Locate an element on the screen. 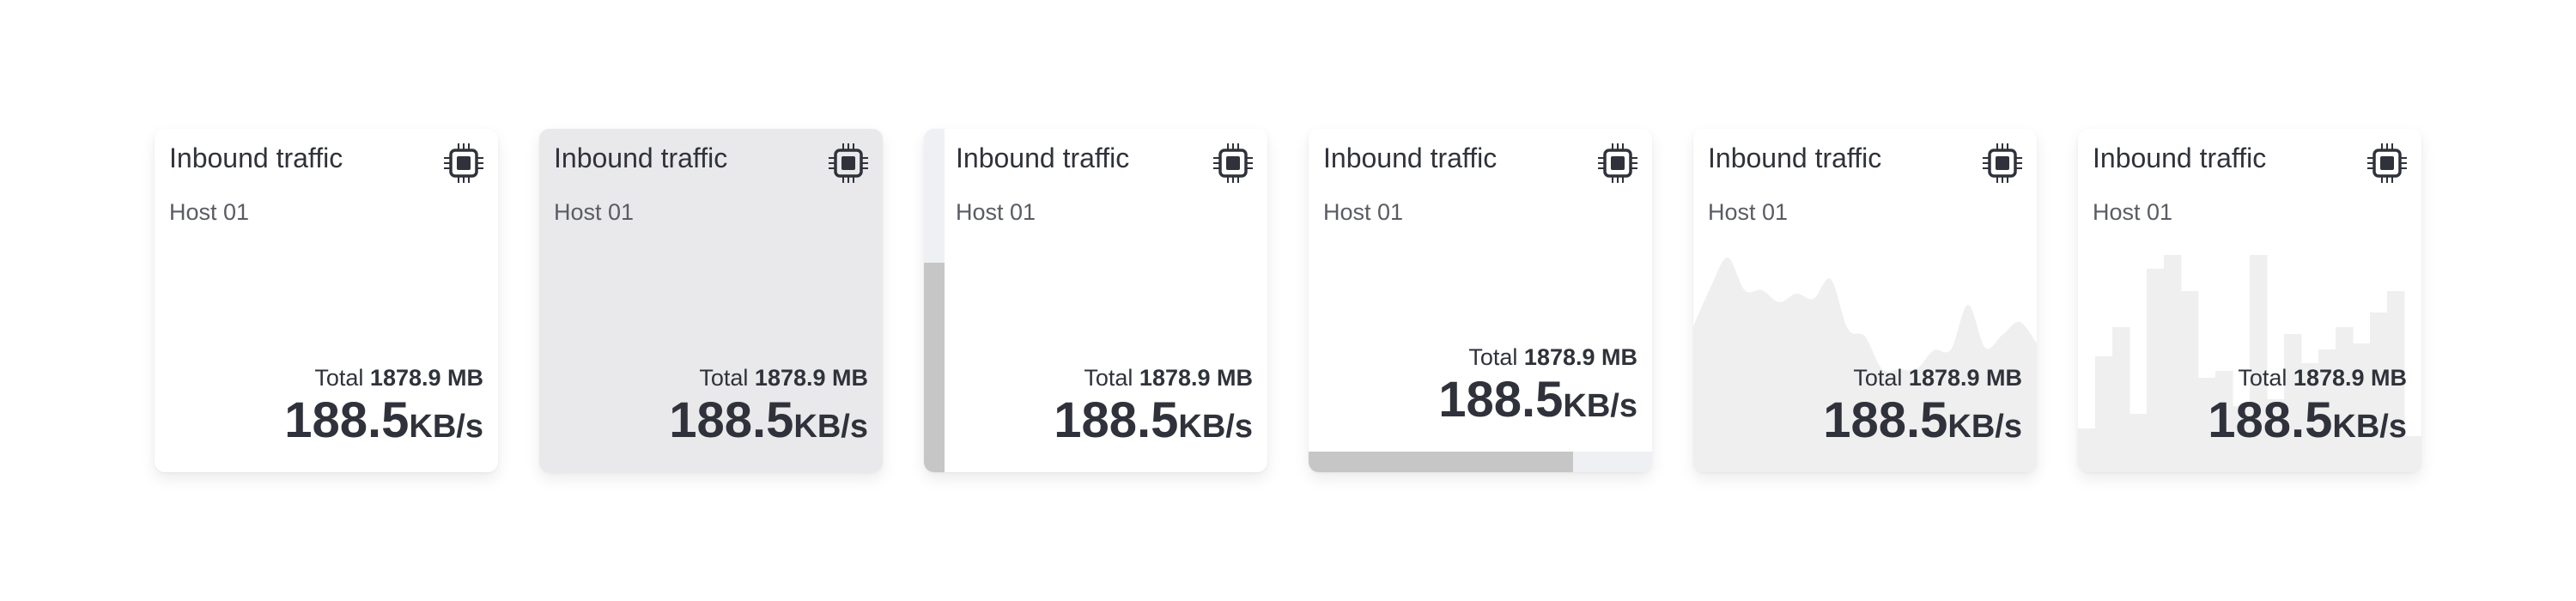 Image resolution: width=2576 pixels, height=601 pixels. sparkline-area is located at coordinates (1865, 364).